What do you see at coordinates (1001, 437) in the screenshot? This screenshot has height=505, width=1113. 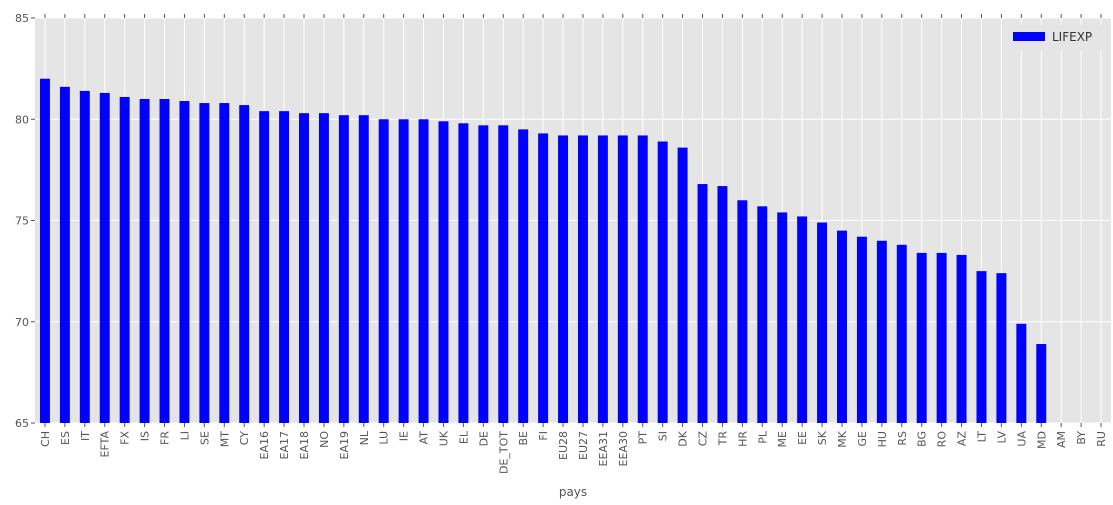 I see `x-tick-label: LV` at bounding box center [1001, 437].